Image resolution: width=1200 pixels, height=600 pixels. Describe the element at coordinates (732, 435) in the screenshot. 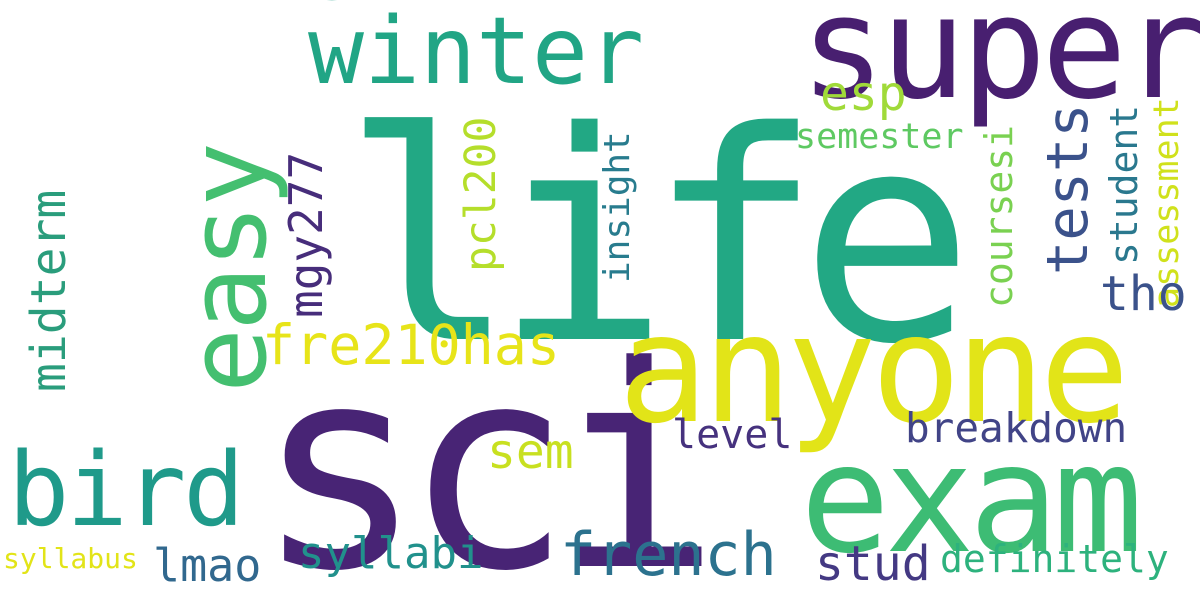

I see `word-level: level` at that location.